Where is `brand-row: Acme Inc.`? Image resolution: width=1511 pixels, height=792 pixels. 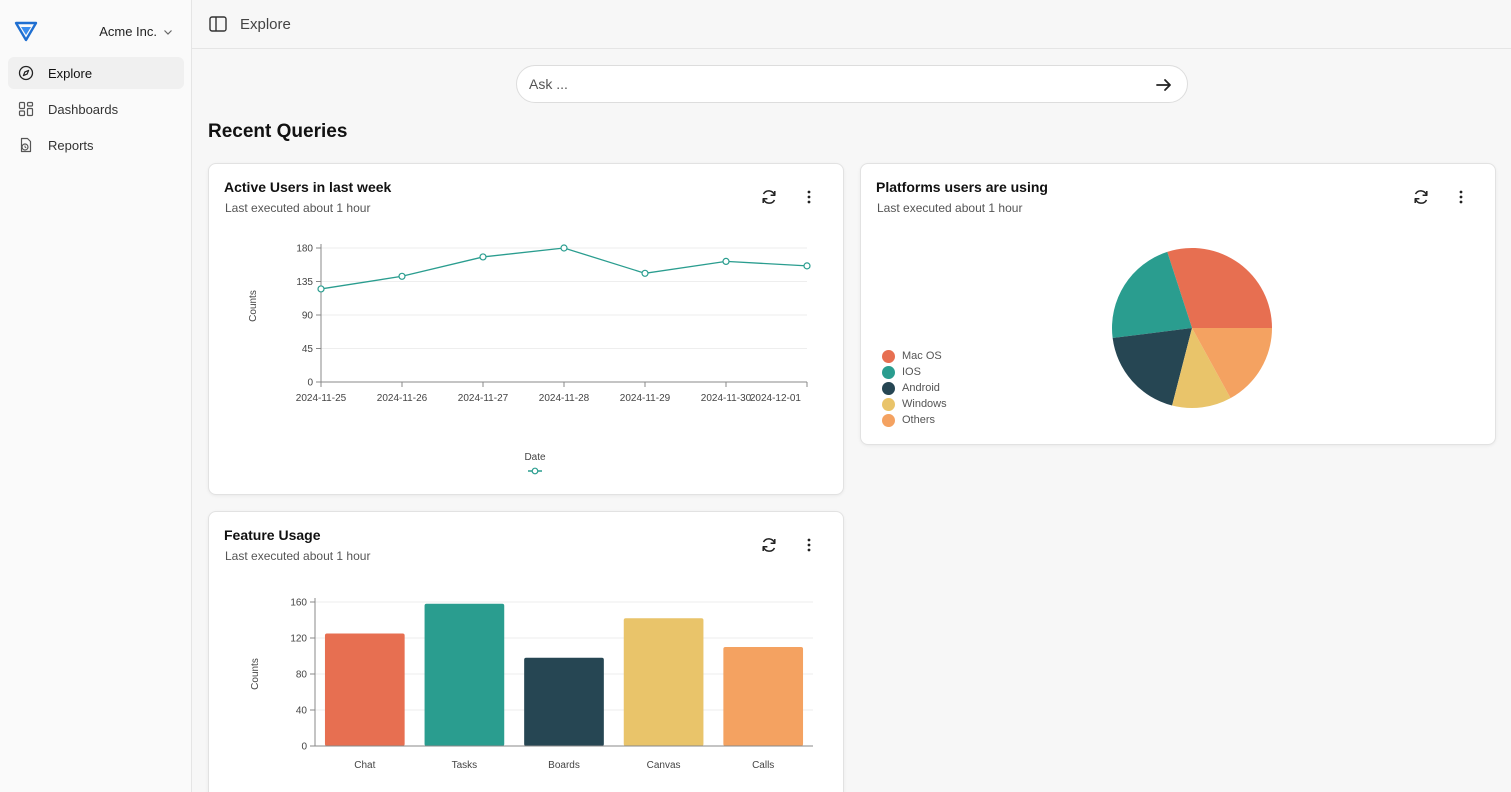
brand-row: Acme Inc. is located at coordinates (95, 28).